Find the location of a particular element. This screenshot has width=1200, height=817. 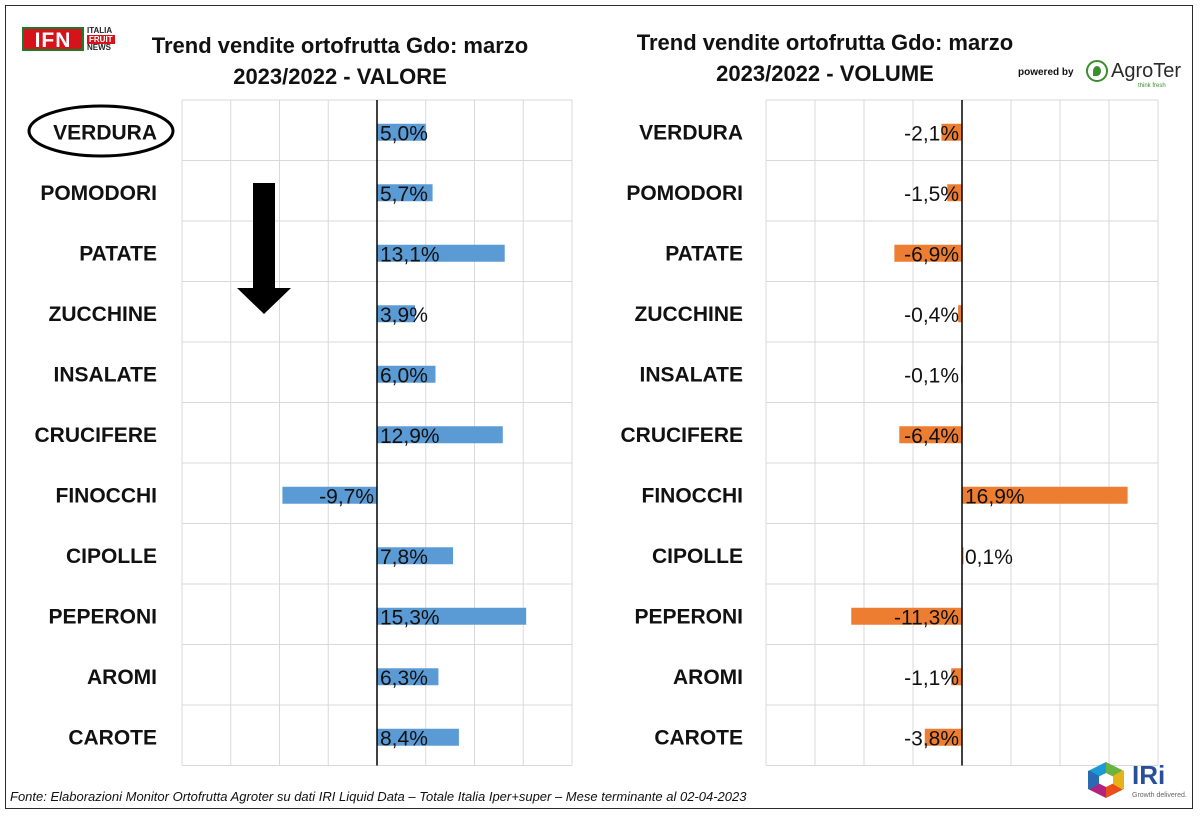

ifn-logo-line-2: FRUIT is located at coordinates (101, 39).